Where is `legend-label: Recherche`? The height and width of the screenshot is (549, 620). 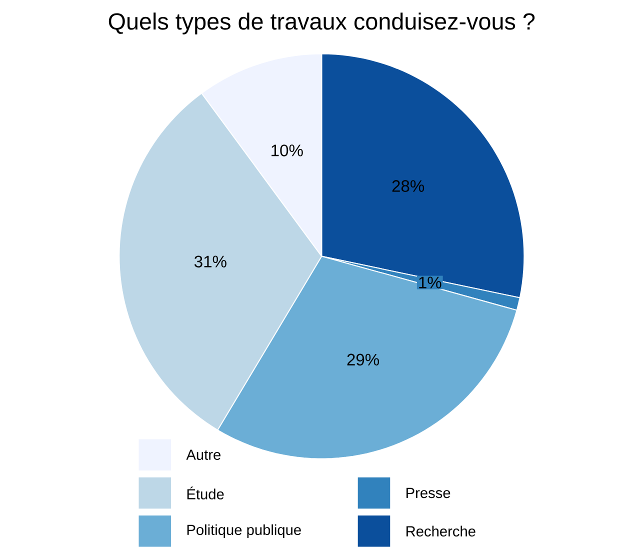 legend-label: Recherche is located at coordinates (441, 531).